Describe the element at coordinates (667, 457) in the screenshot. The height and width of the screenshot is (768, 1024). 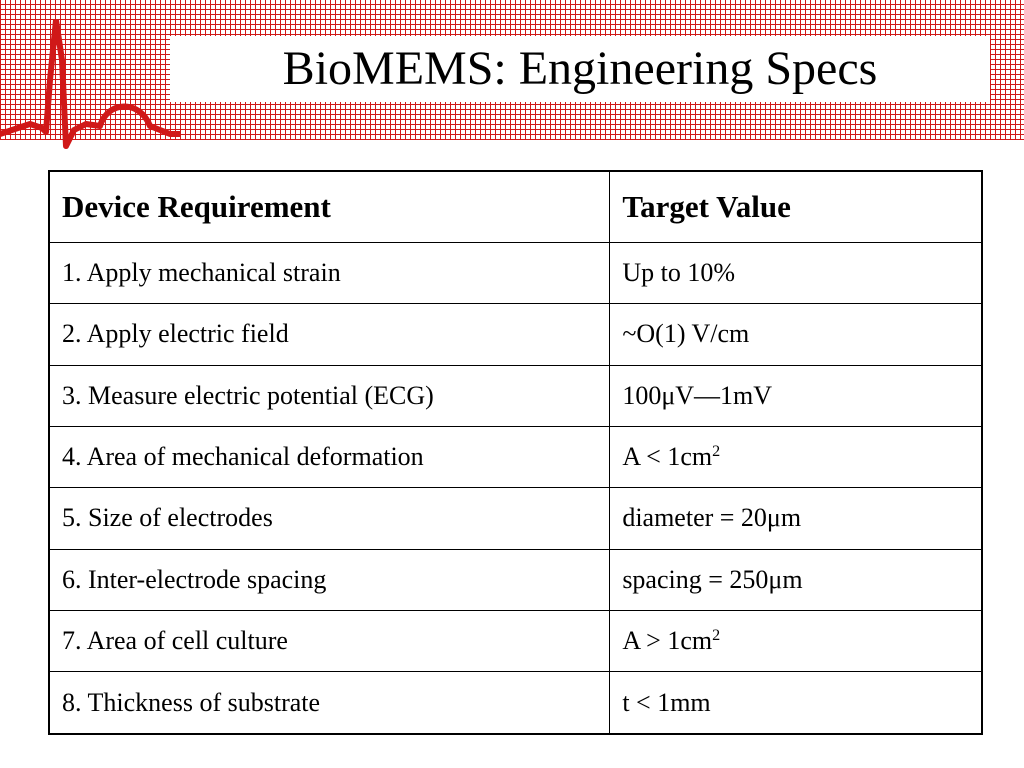
I see `target-value-text: A < 1cm` at that location.